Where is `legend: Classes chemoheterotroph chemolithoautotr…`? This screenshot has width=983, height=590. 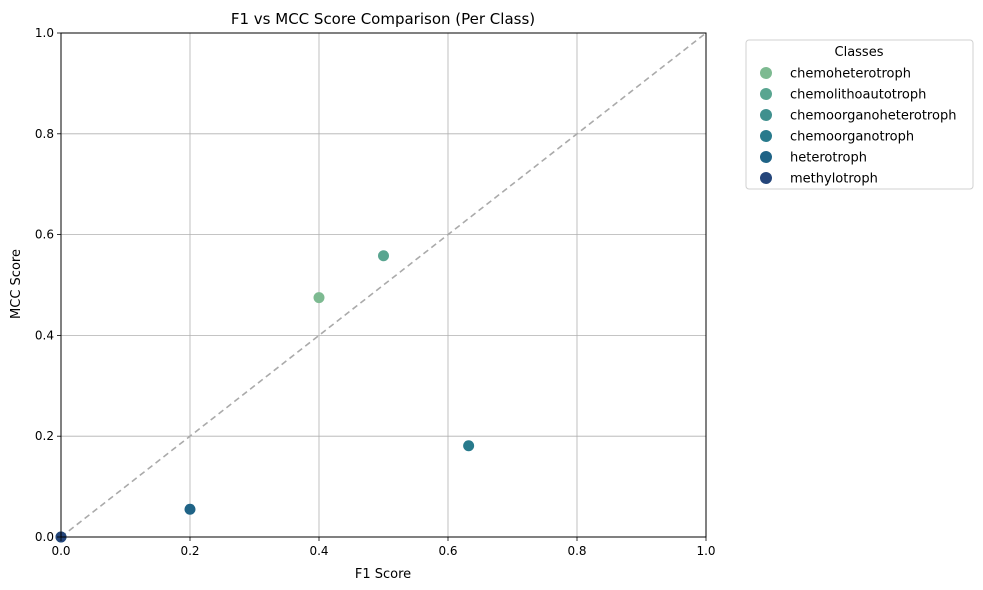 legend: Classes chemoheterotroph chemolithoautotr… is located at coordinates (859, 114).